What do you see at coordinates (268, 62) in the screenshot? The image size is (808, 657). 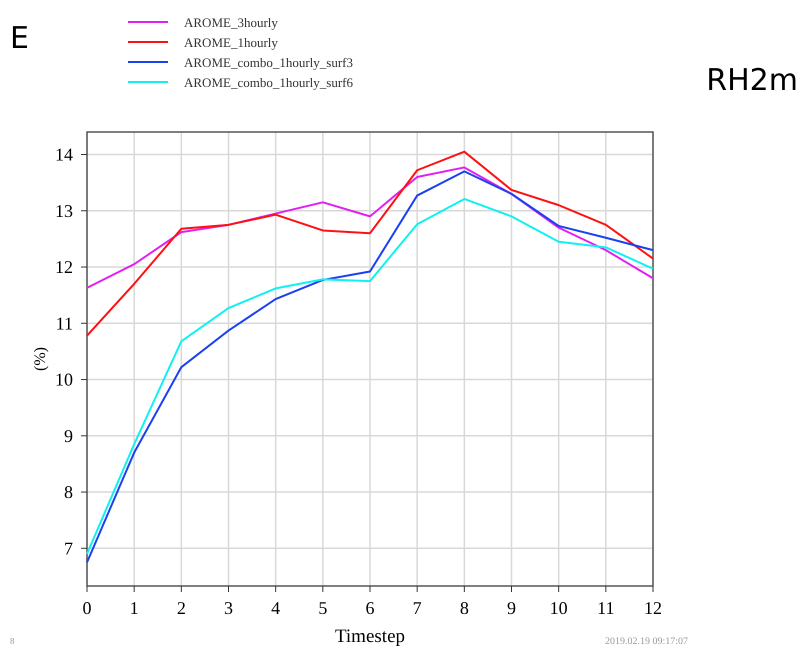 I see `legend-label: AROME_combo_1hourly_surf3` at bounding box center [268, 62].